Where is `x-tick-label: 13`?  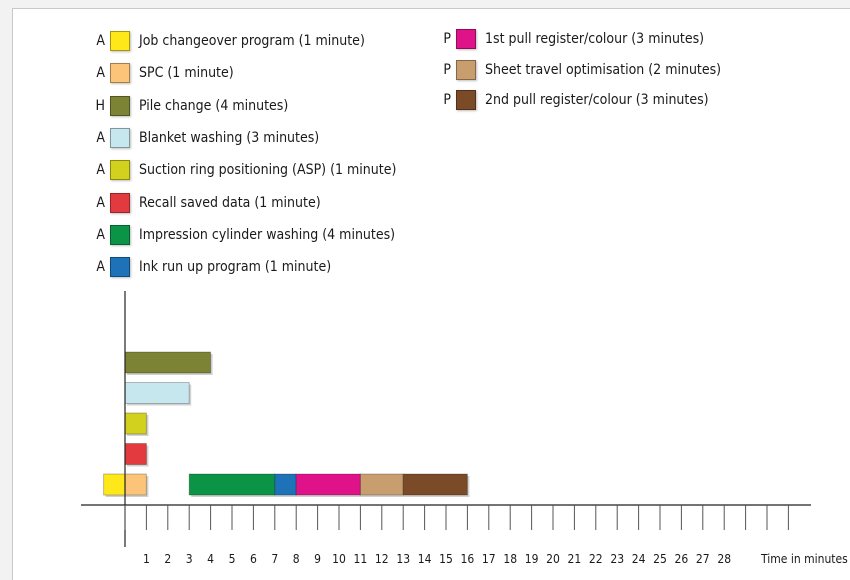
x-tick-label: 13 is located at coordinates (403, 559).